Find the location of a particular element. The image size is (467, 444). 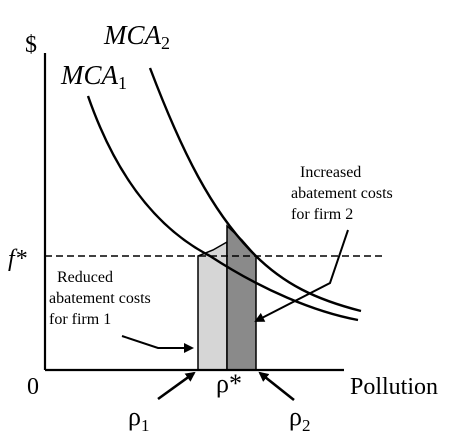

rho2-label: ρ2 is located at coordinates (299, 418).